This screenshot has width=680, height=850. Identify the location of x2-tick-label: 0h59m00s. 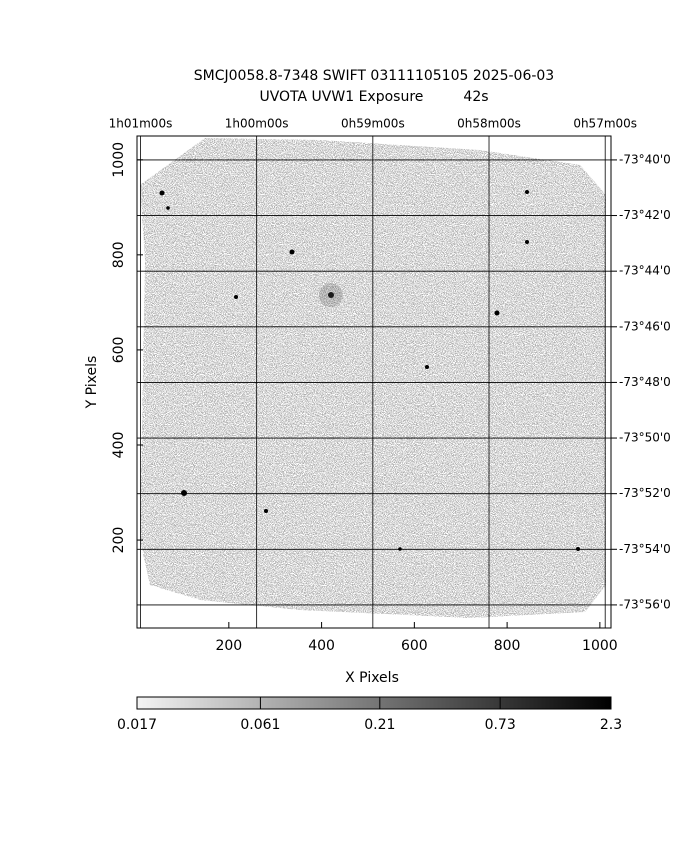
(373, 124).